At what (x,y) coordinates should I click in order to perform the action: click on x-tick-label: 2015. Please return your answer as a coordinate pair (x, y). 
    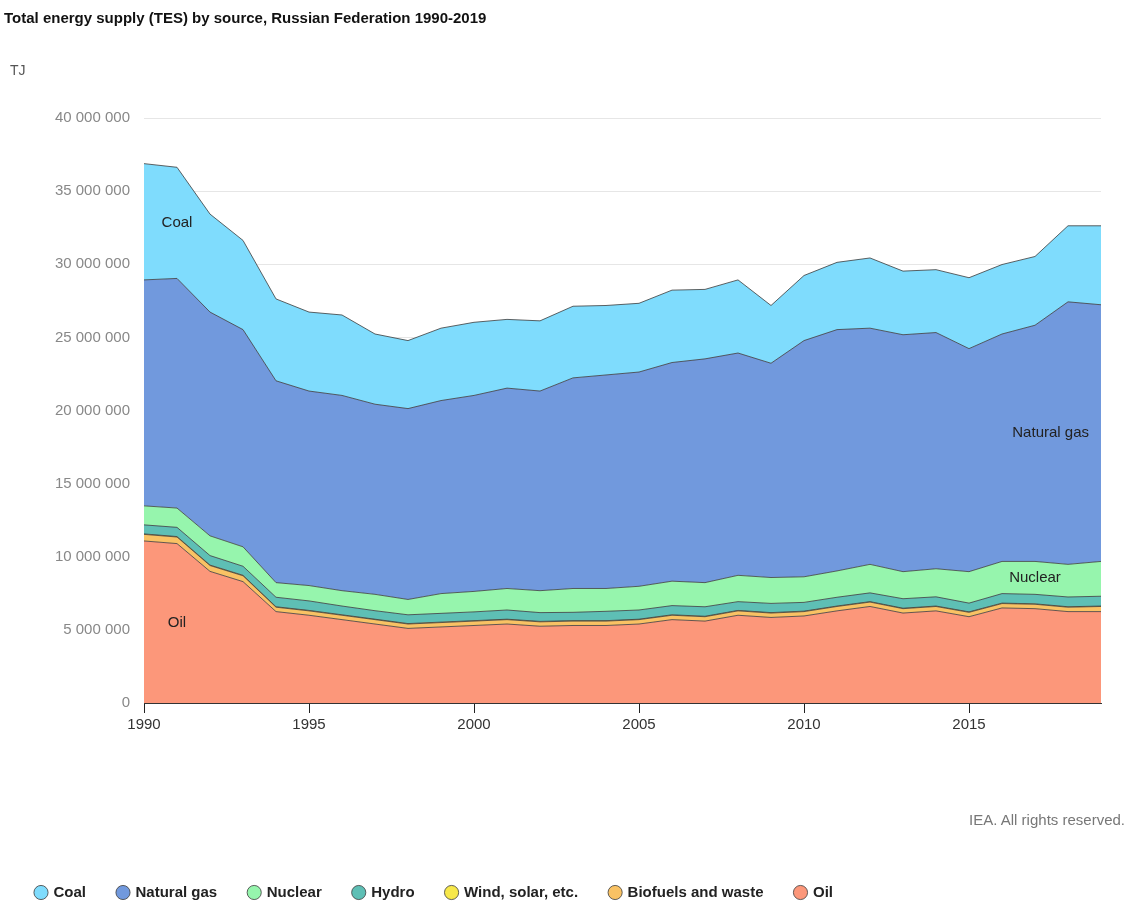
    Looking at the image, I should click on (969, 724).